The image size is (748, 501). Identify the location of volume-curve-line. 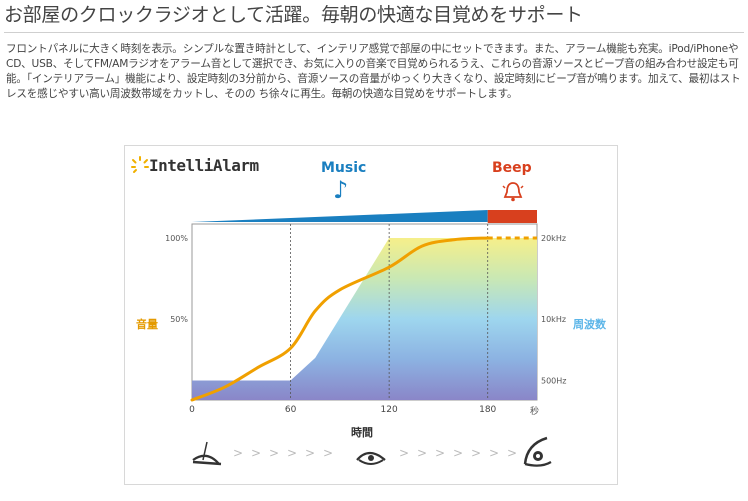
(340, 319).